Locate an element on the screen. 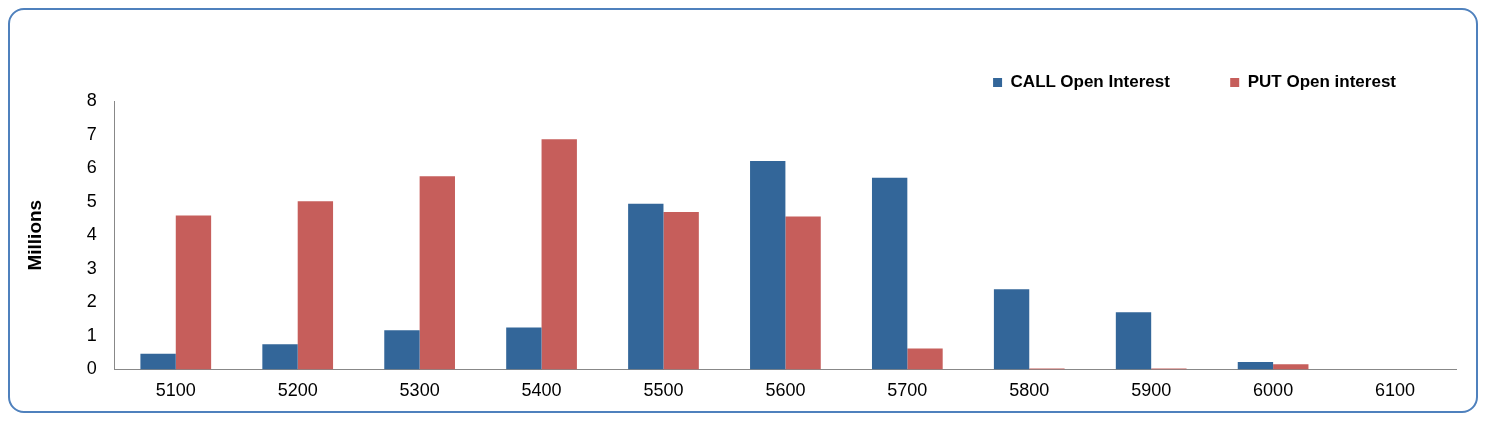 The image size is (1493, 425). y-tick-label: 3 is located at coordinates (91, 267).